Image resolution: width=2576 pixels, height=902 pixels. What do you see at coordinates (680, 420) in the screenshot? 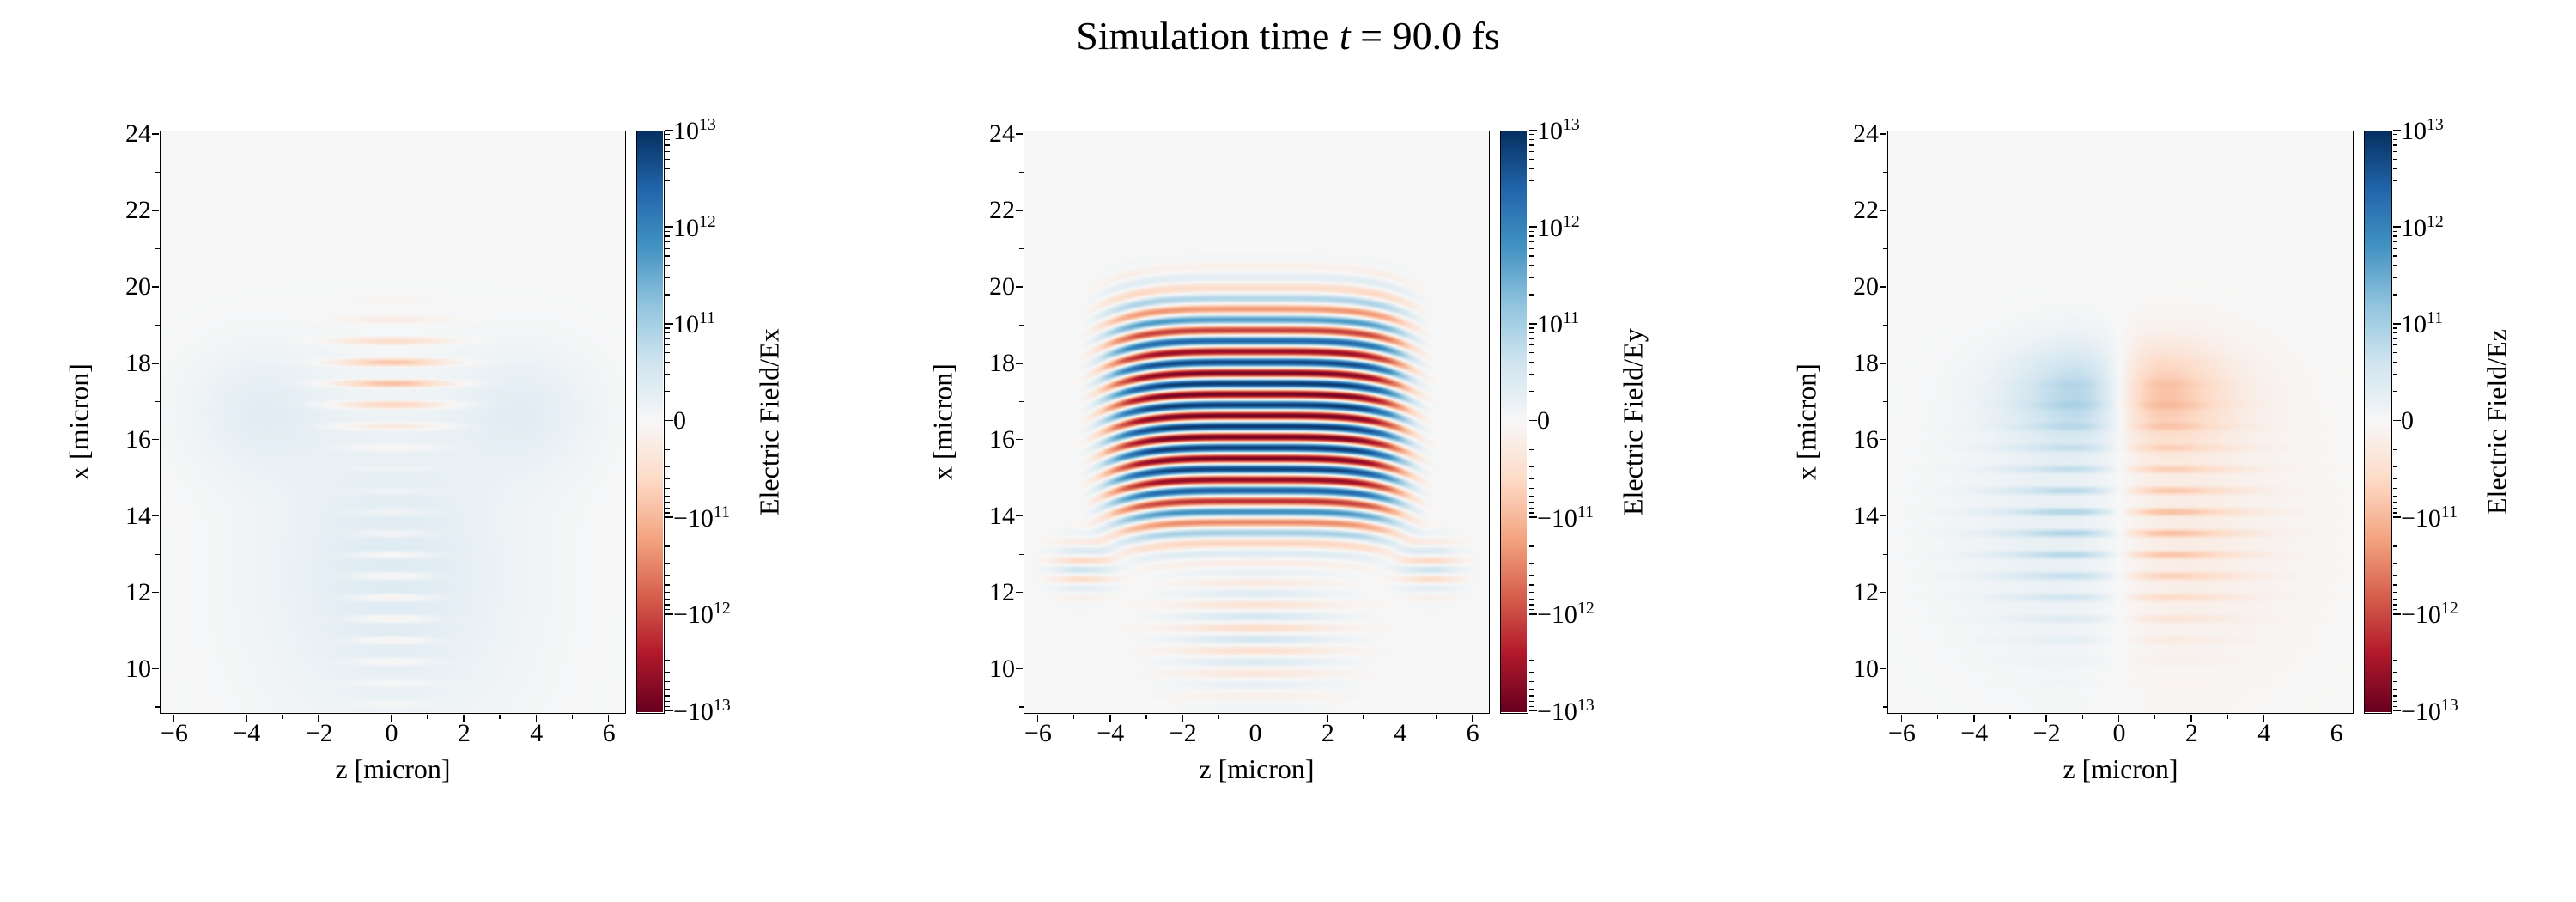
I see `colorbar-tick-label: 0` at bounding box center [680, 420].